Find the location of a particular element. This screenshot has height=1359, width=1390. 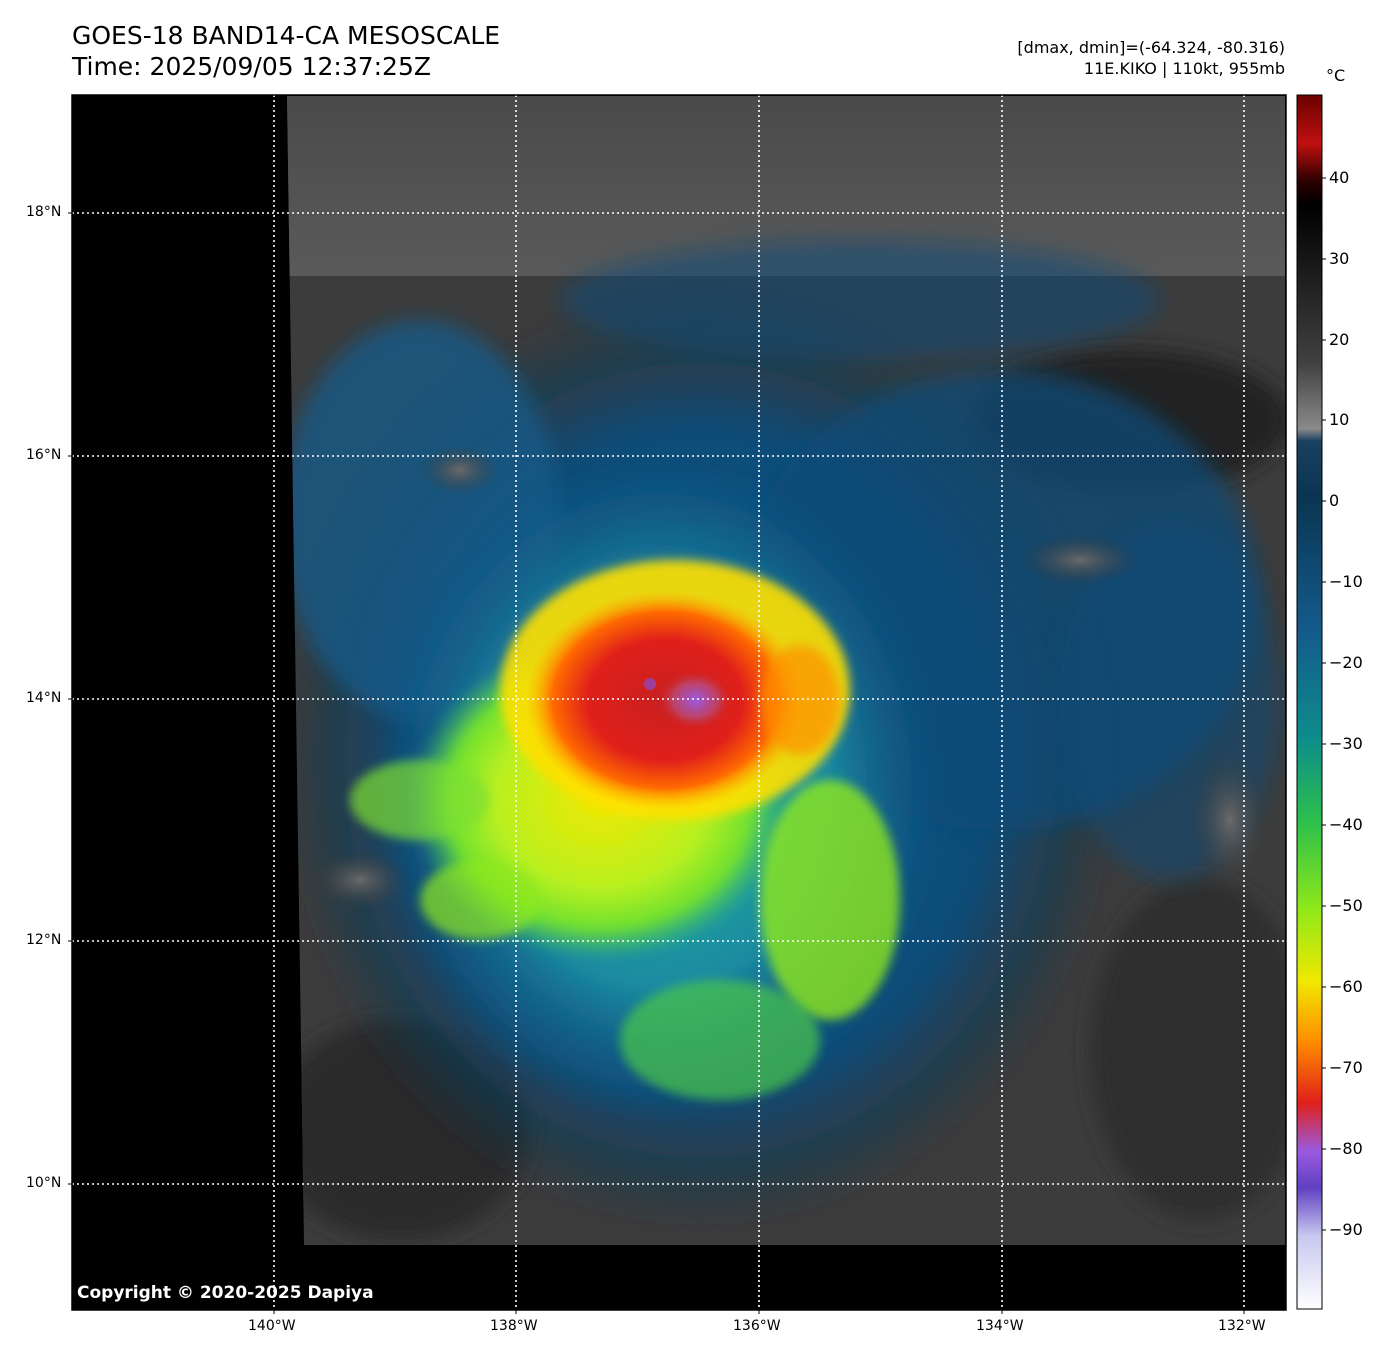

lon-label-140w: 140°W is located at coordinates (272, 1326).